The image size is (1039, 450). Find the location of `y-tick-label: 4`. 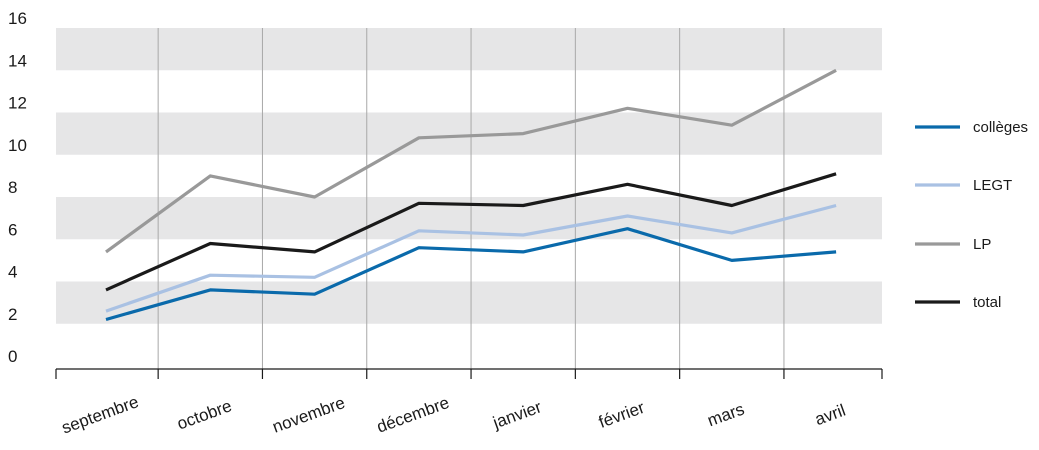

y-tick-label: 4 is located at coordinates (12, 272).